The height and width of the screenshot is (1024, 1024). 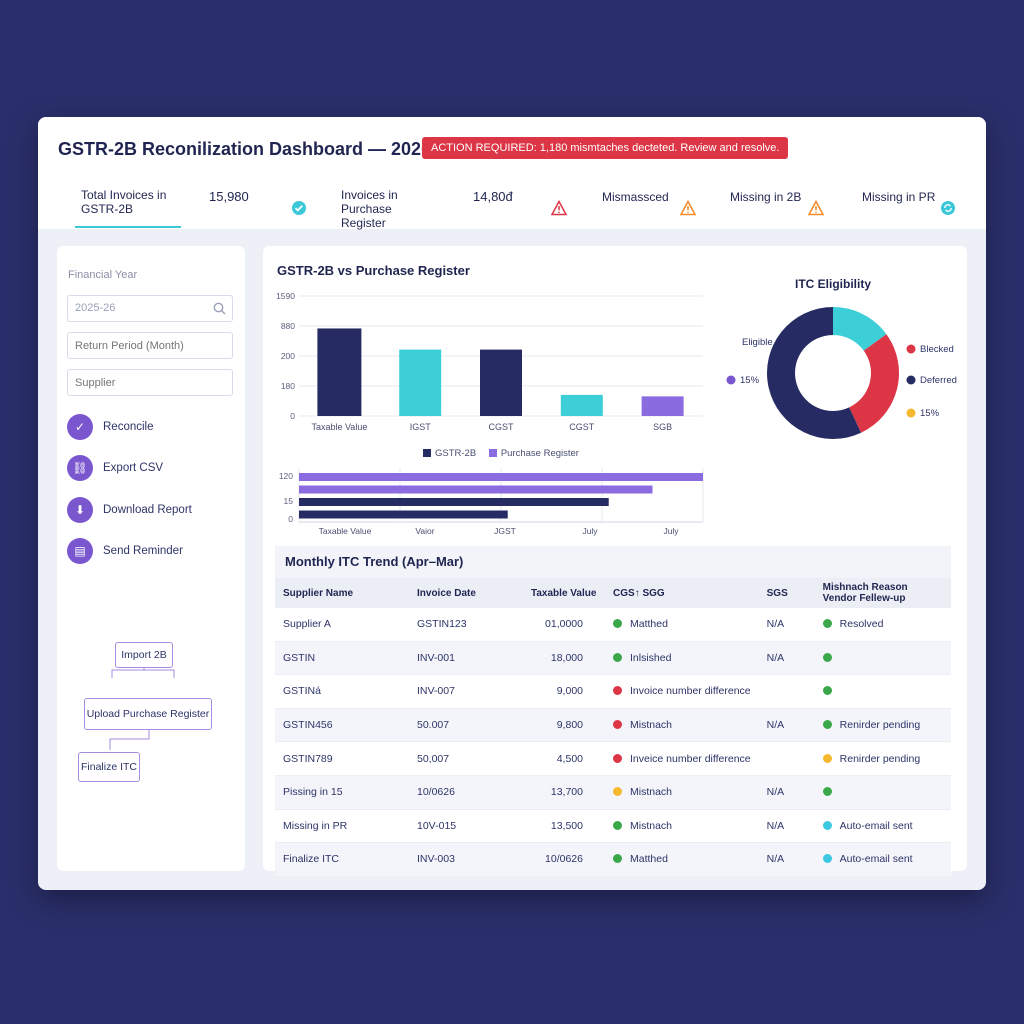 I want to click on cell-followup: Resolved, so click(x=882, y=625).